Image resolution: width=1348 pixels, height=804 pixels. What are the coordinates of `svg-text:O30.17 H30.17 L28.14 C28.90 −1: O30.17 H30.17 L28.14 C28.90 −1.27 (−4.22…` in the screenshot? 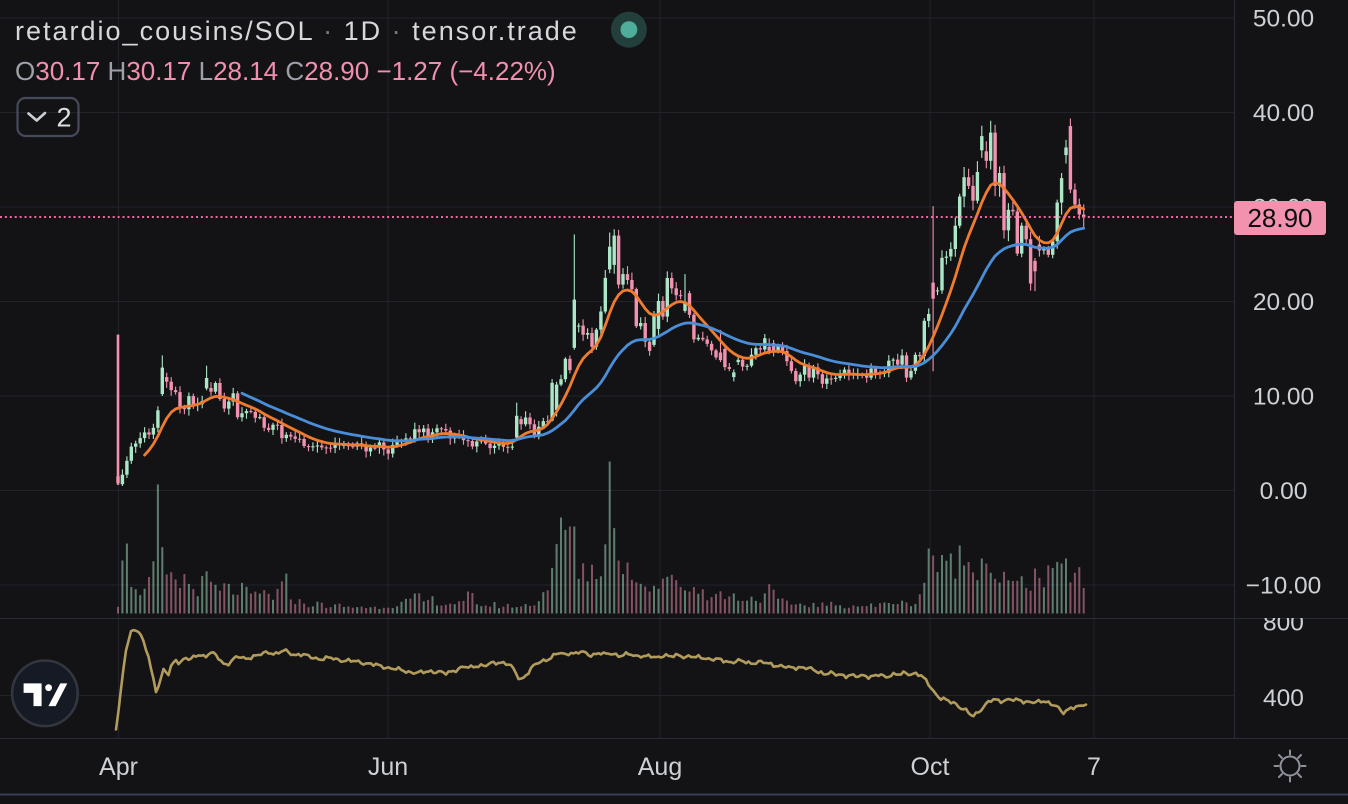 It's located at (285, 71).